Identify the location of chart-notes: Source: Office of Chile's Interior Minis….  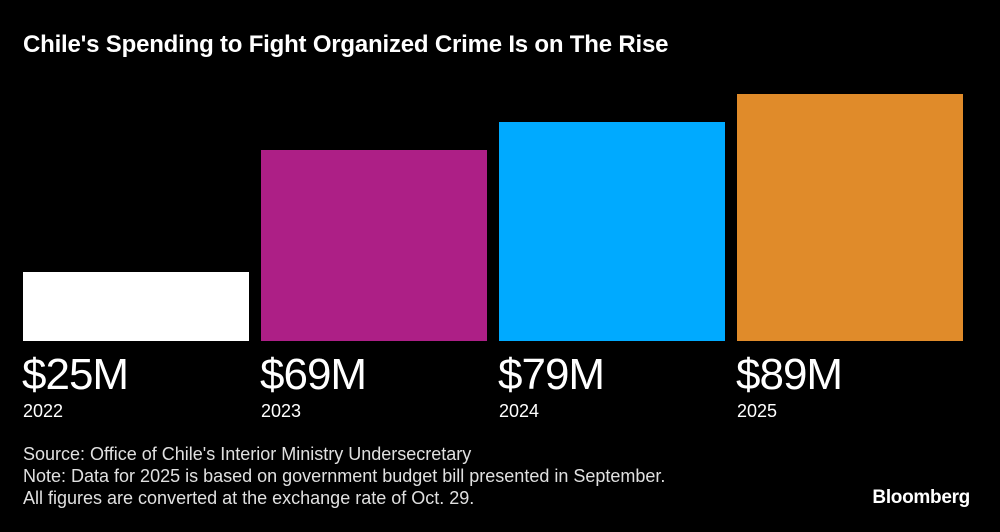
(344, 476).